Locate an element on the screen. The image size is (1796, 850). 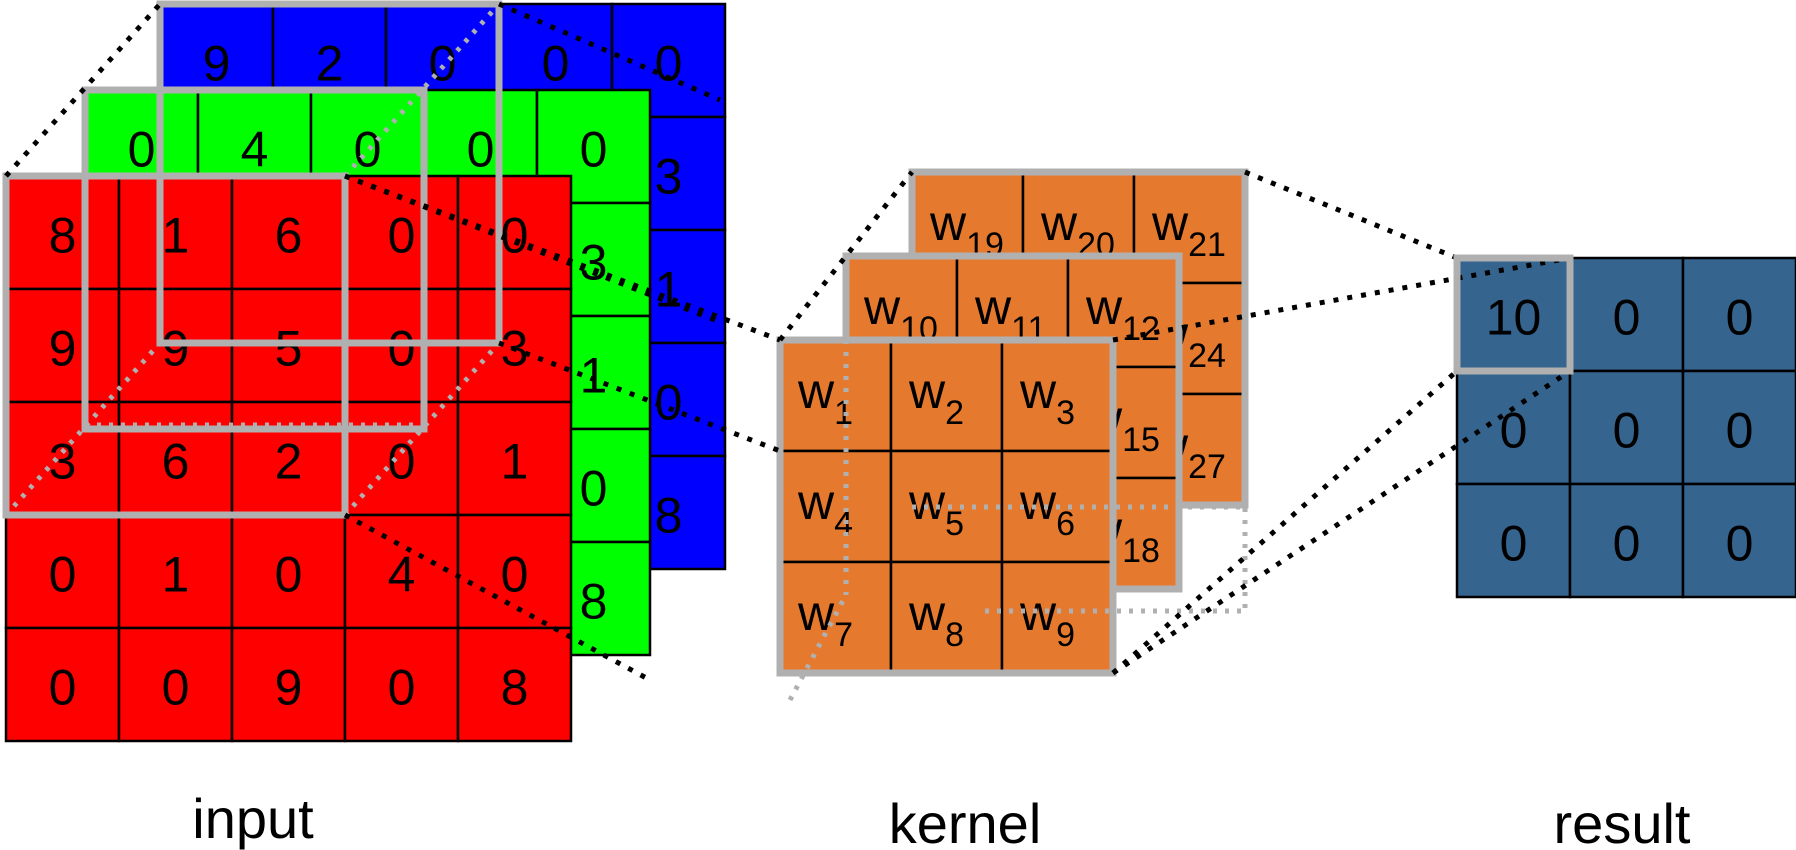
kernel-weight: w21 is located at coordinates (1188, 229).